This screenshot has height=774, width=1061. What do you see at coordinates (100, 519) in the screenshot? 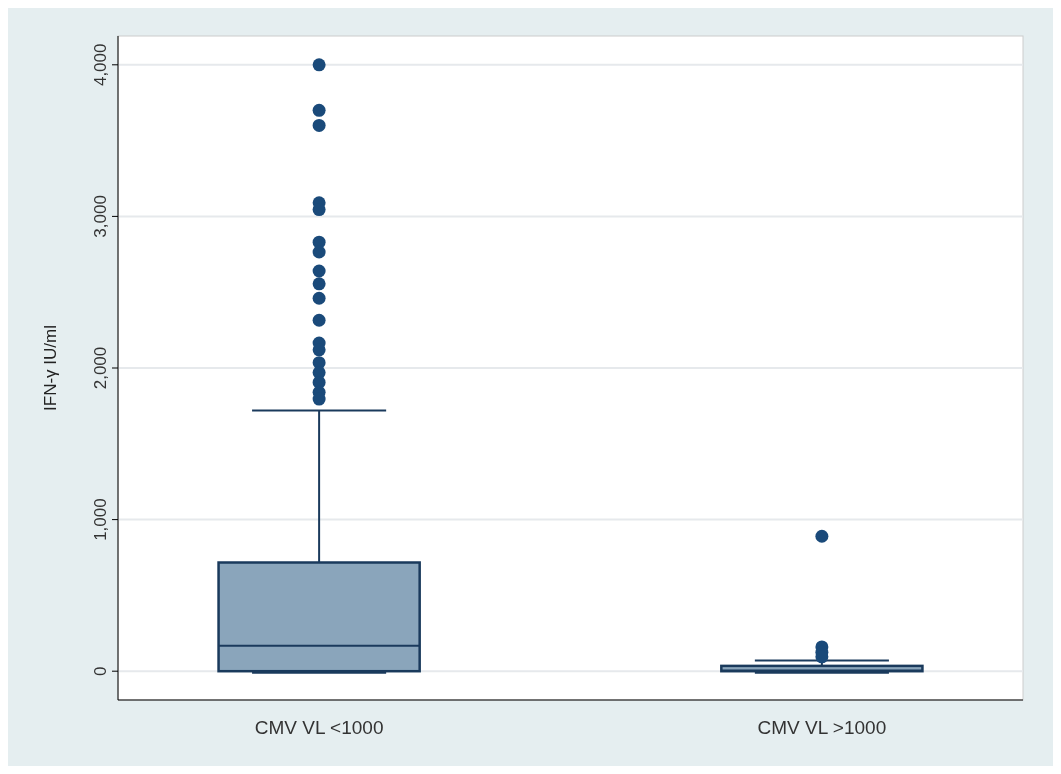
I see `y-tick-label: 1,000` at bounding box center [100, 519].